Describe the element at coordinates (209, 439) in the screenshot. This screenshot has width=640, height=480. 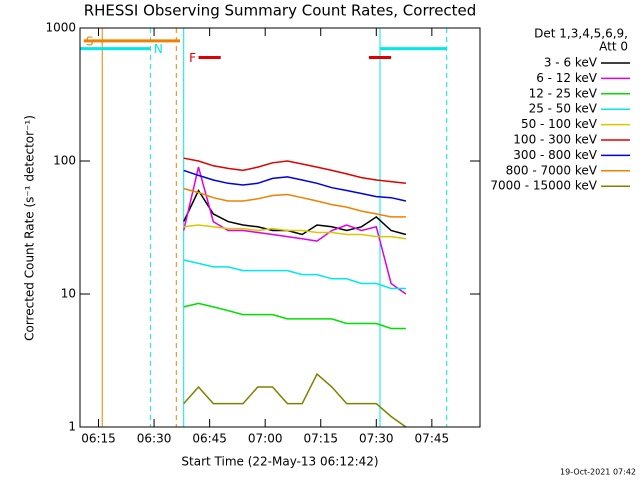
I see `x-tick-label: 06:45` at that location.